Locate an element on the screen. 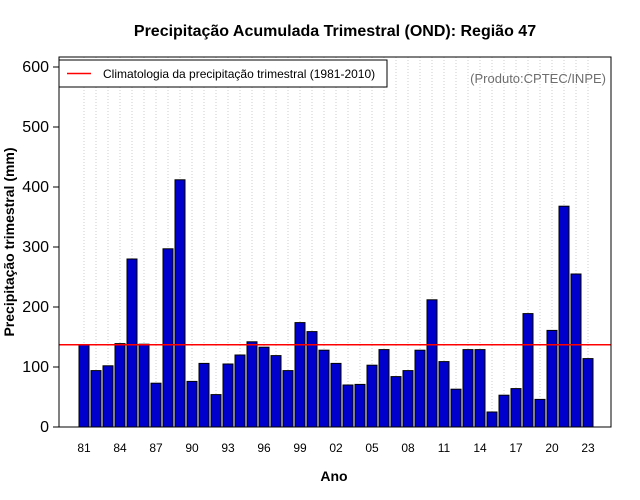 This screenshot has height=500, width=640. x-tick-label: 84 is located at coordinates (120, 448).